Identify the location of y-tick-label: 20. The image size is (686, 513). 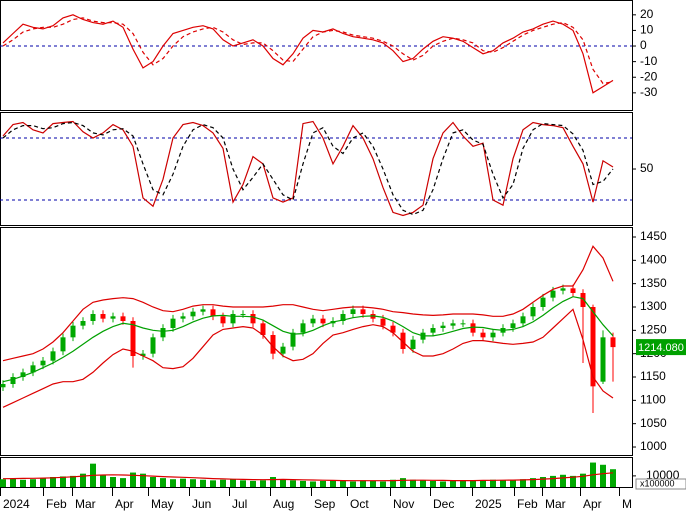
(647, 14).